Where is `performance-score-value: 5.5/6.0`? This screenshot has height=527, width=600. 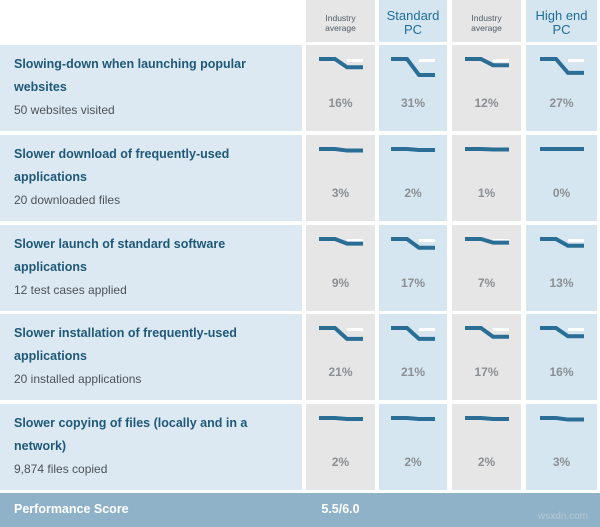 performance-score-value: 5.5/6.0 is located at coordinates (340, 509).